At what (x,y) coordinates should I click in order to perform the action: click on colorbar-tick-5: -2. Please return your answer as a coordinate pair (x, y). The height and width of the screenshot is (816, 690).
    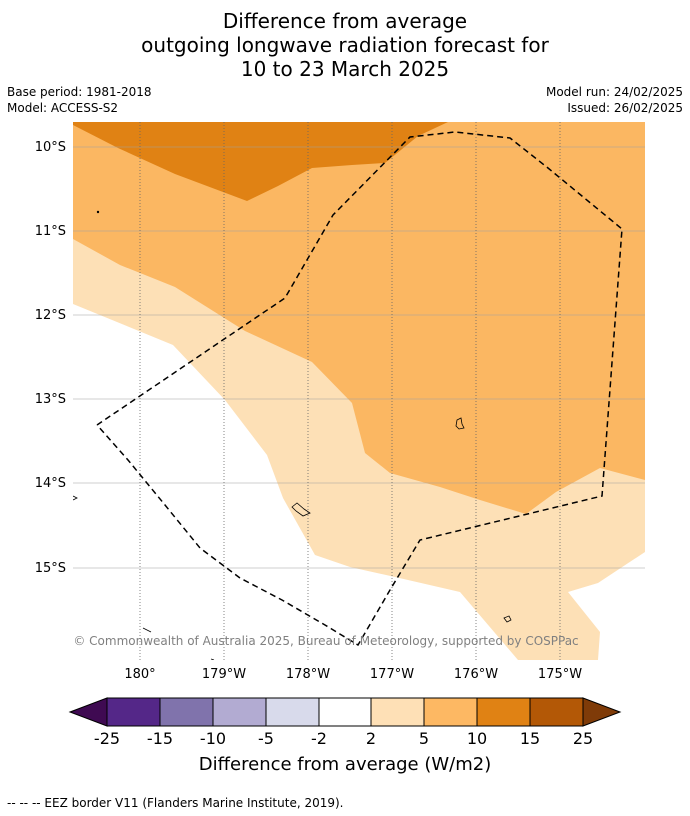
    Looking at the image, I should click on (319, 738).